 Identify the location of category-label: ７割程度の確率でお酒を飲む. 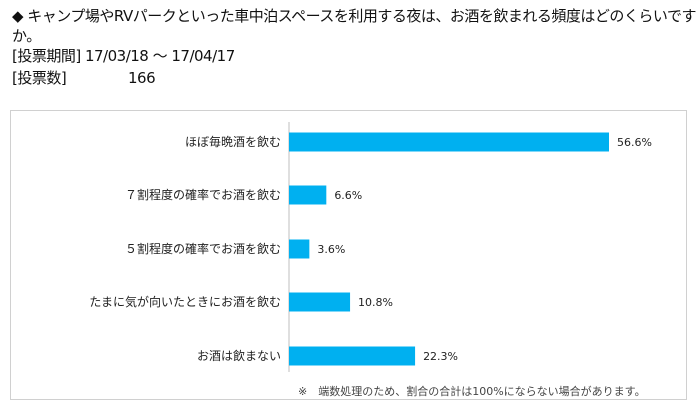
(203, 194).